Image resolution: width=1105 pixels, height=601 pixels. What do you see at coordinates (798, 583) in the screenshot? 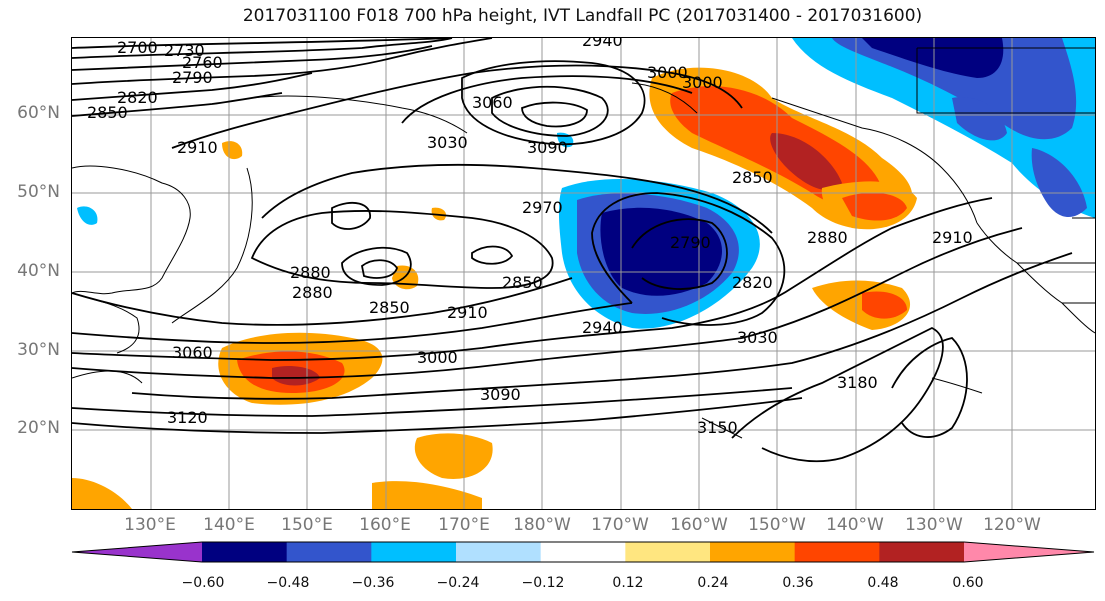
I see `colorbar-tick: 0.36` at bounding box center [798, 583].